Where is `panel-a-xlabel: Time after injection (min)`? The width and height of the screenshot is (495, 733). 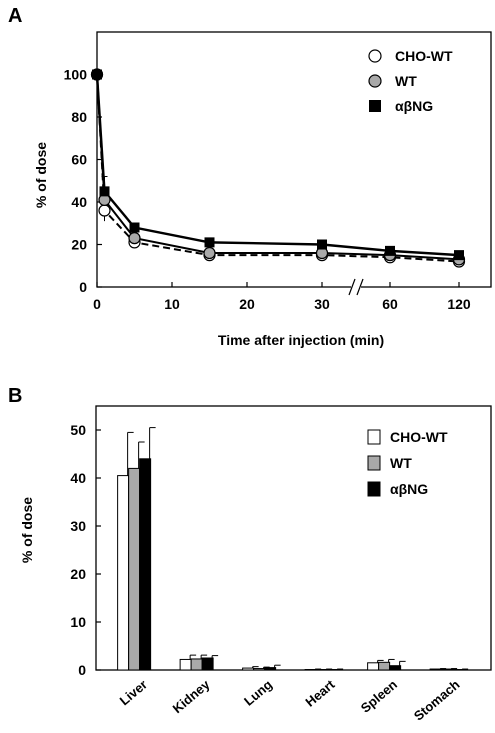
panel-a-xlabel: Time after injection (min) is located at coordinates (301, 340).